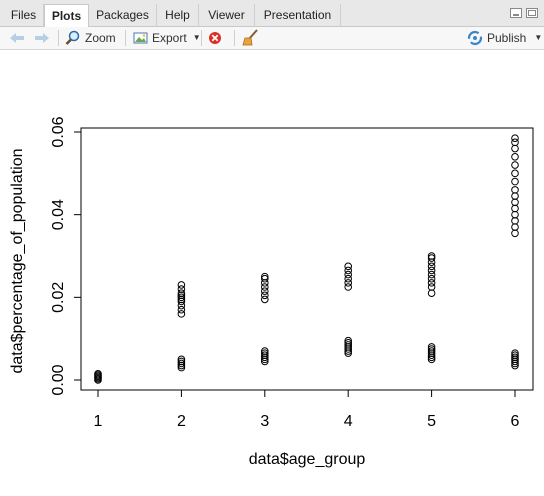  What do you see at coordinates (58, 379) in the screenshot?
I see `y-tick-label: 0.00` at bounding box center [58, 379].